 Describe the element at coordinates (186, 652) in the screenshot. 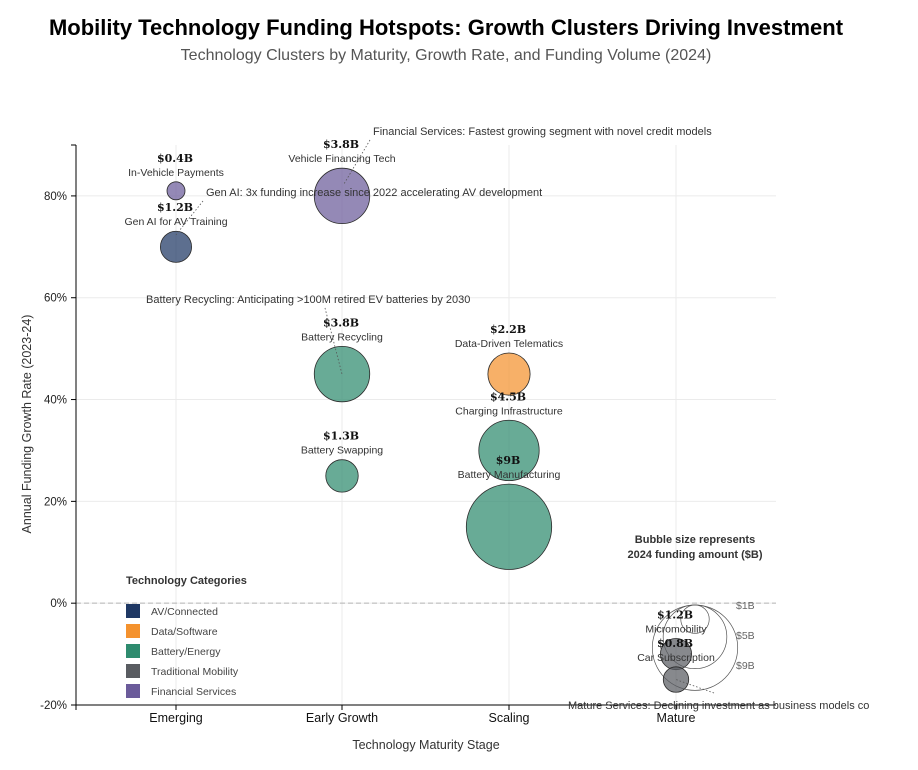

I see `legend-label: Battery/Energy` at that location.